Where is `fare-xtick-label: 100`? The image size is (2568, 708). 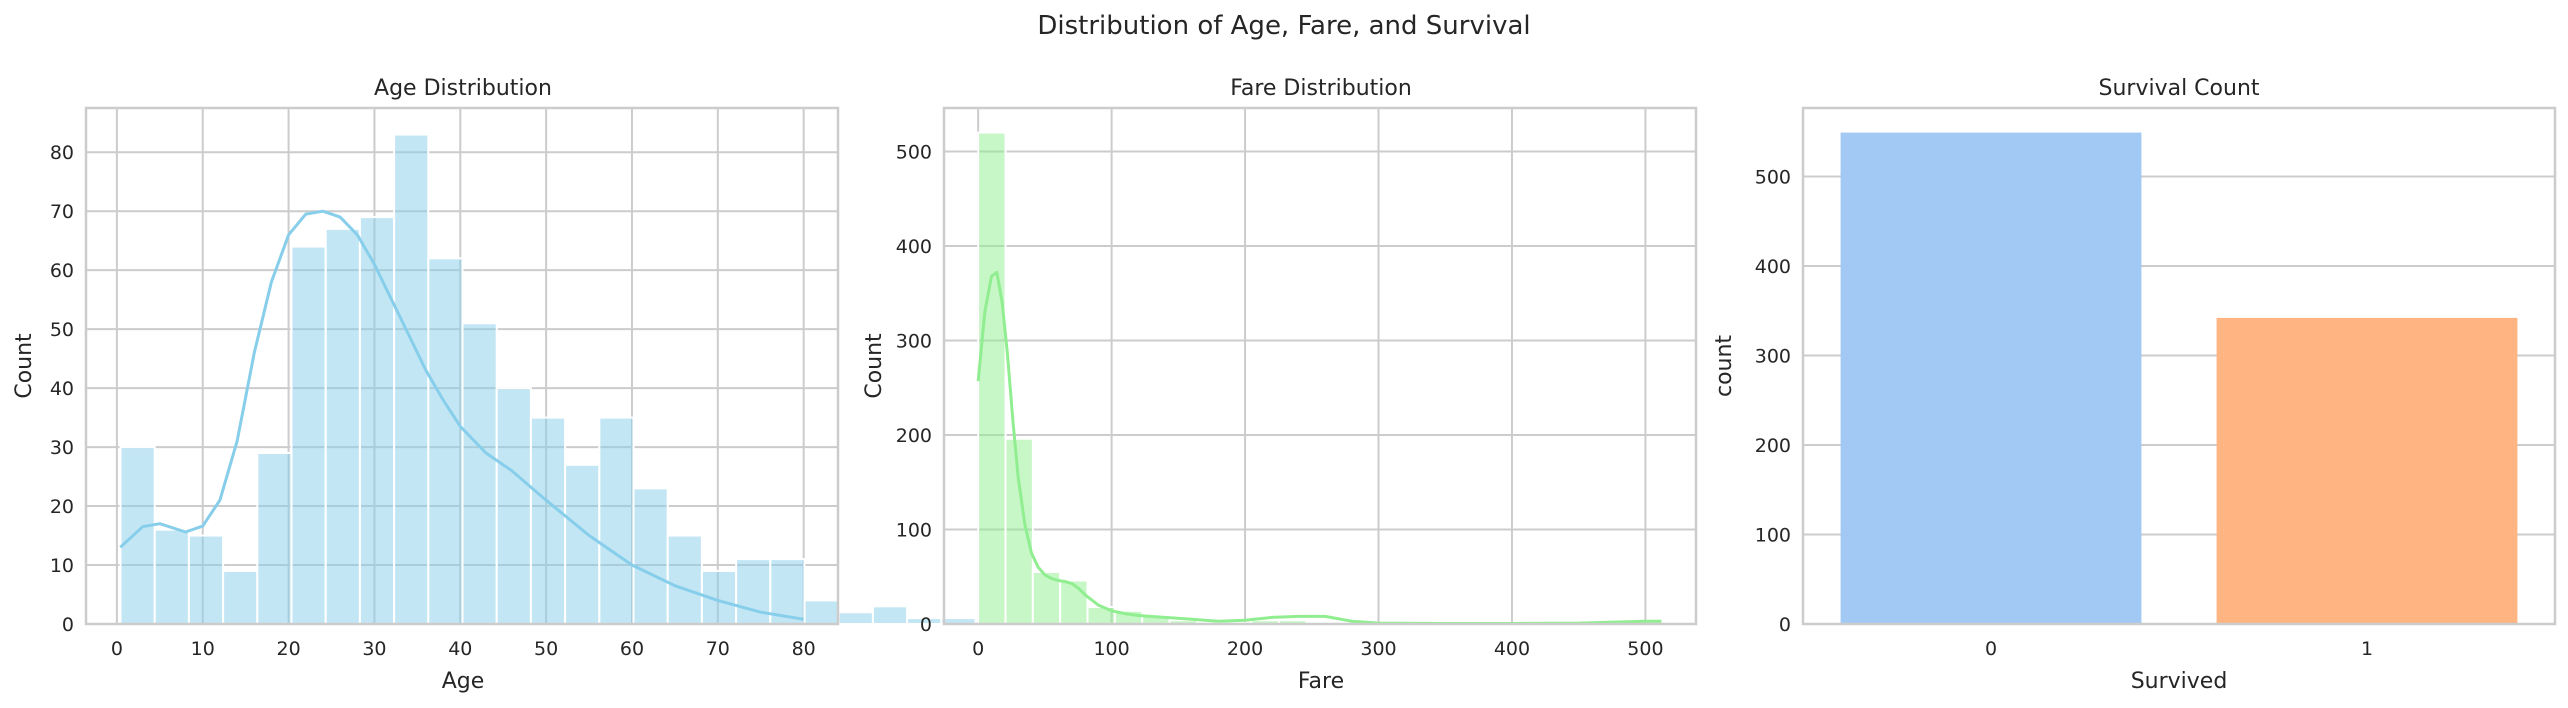
fare-xtick-label: 100 is located at coordinates (1111, 649).